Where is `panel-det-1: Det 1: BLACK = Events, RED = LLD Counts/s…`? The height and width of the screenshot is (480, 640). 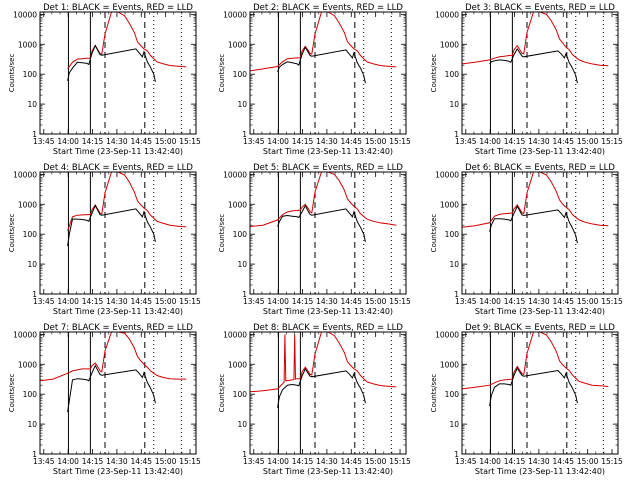
panel-det-1: Det 1: BLACK = Events, RED = LLD Counts/s… is located at coordinates (104, 79).